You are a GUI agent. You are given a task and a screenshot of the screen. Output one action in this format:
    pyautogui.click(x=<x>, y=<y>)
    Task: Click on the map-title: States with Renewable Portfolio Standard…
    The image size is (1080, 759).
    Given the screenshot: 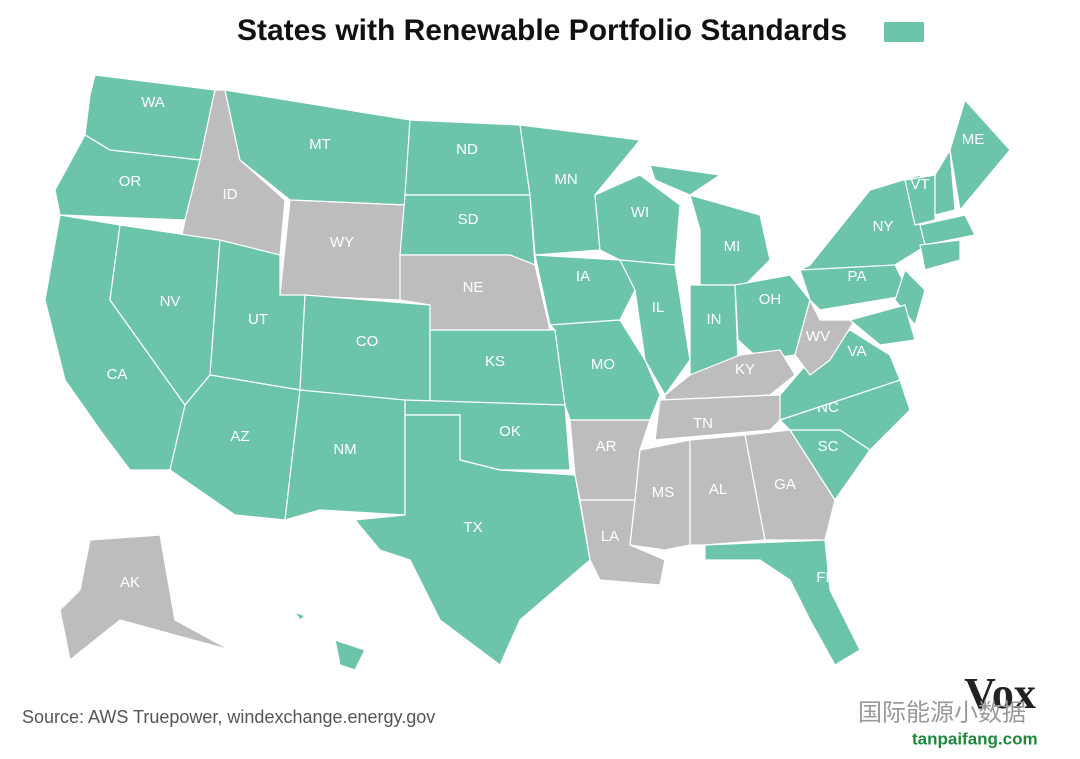 What is the action you would take?
    pyautogui.click(x=542, y=30)
    